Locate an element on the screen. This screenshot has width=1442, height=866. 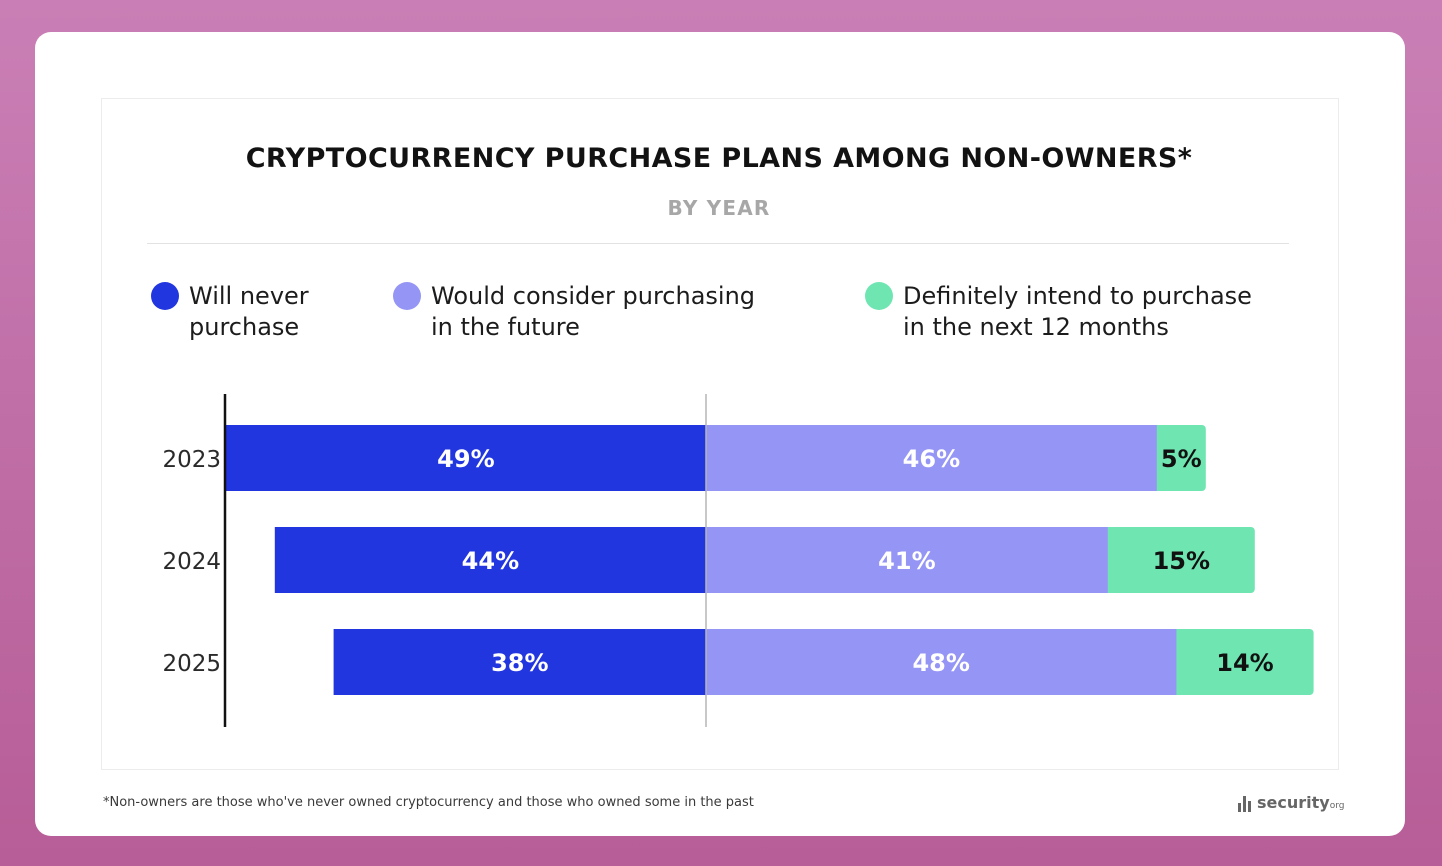
bar-will-never-purchase-2023 is located at coordinates (466, 458).